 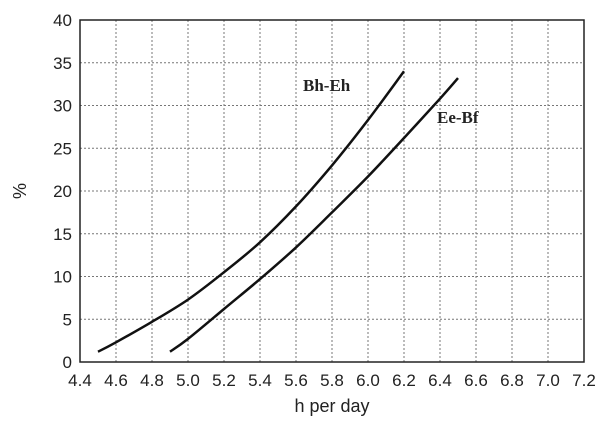 I want to click on x-tick-label: 5.2, so click(x=224, y=380).